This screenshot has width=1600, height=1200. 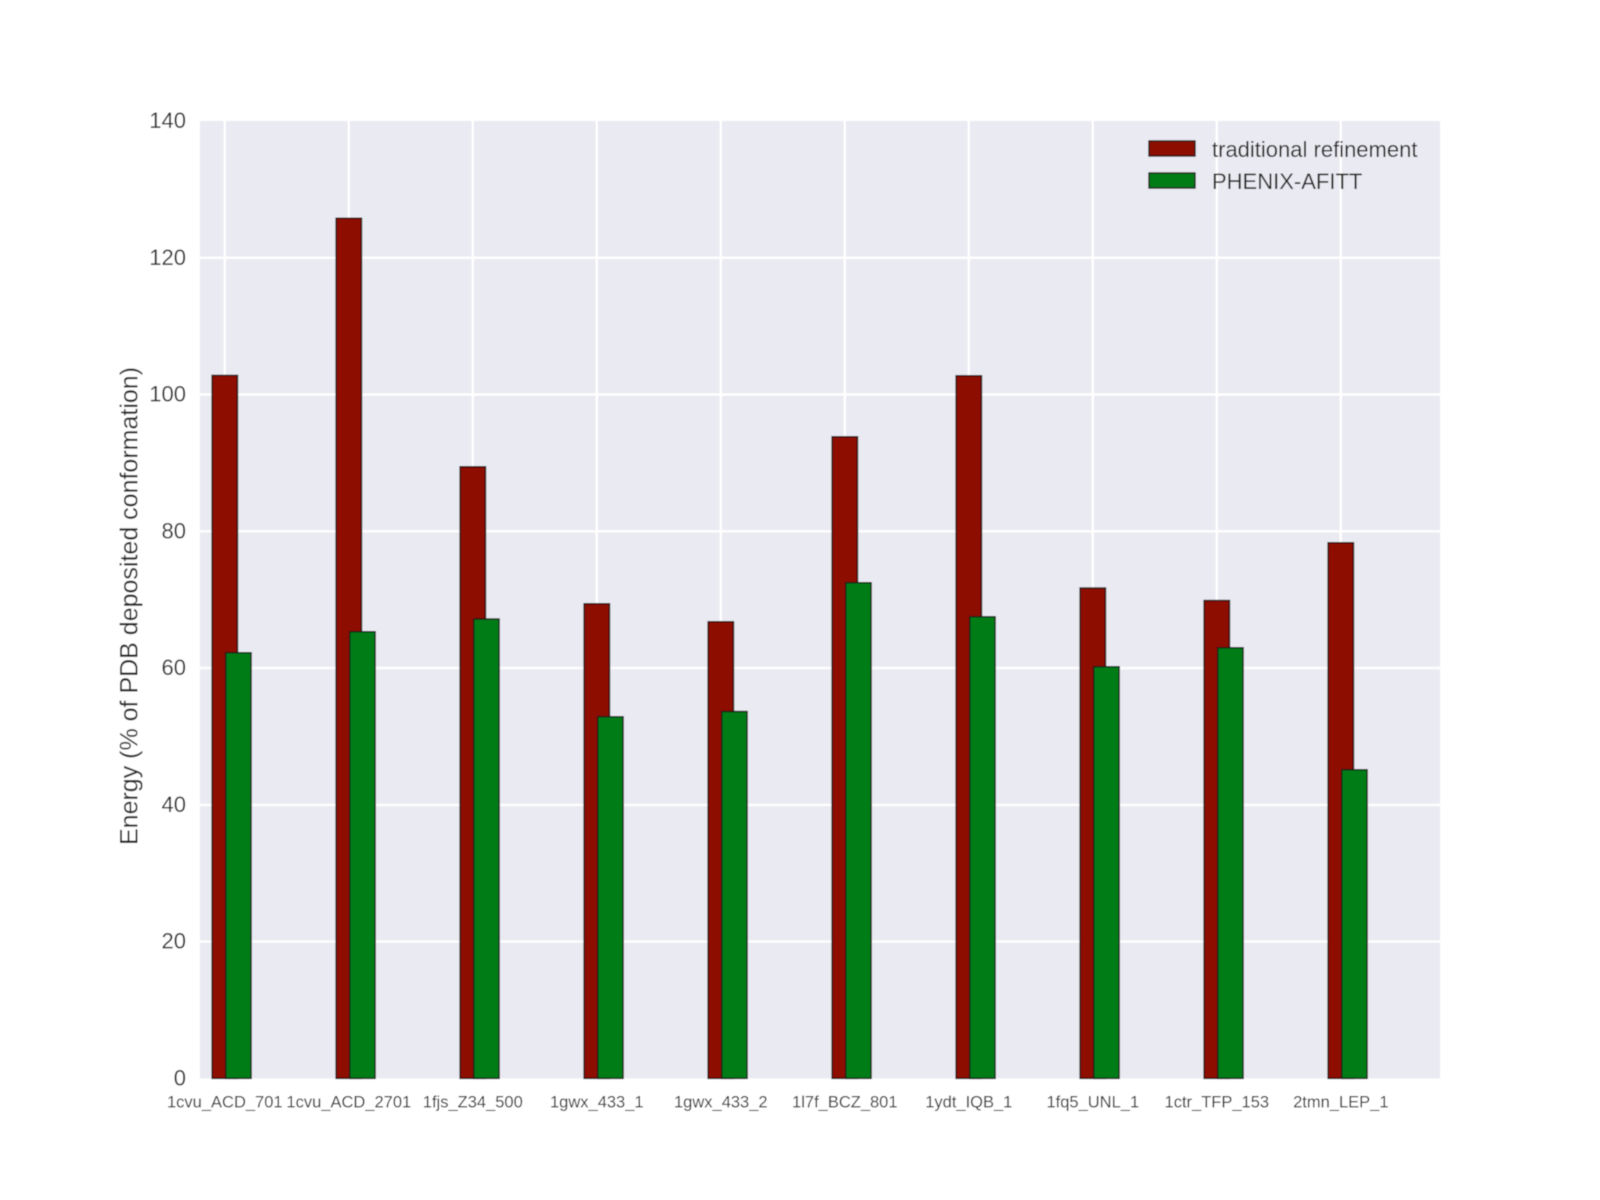 I want to click on svg-text: 80, so click(x=174, y=530).